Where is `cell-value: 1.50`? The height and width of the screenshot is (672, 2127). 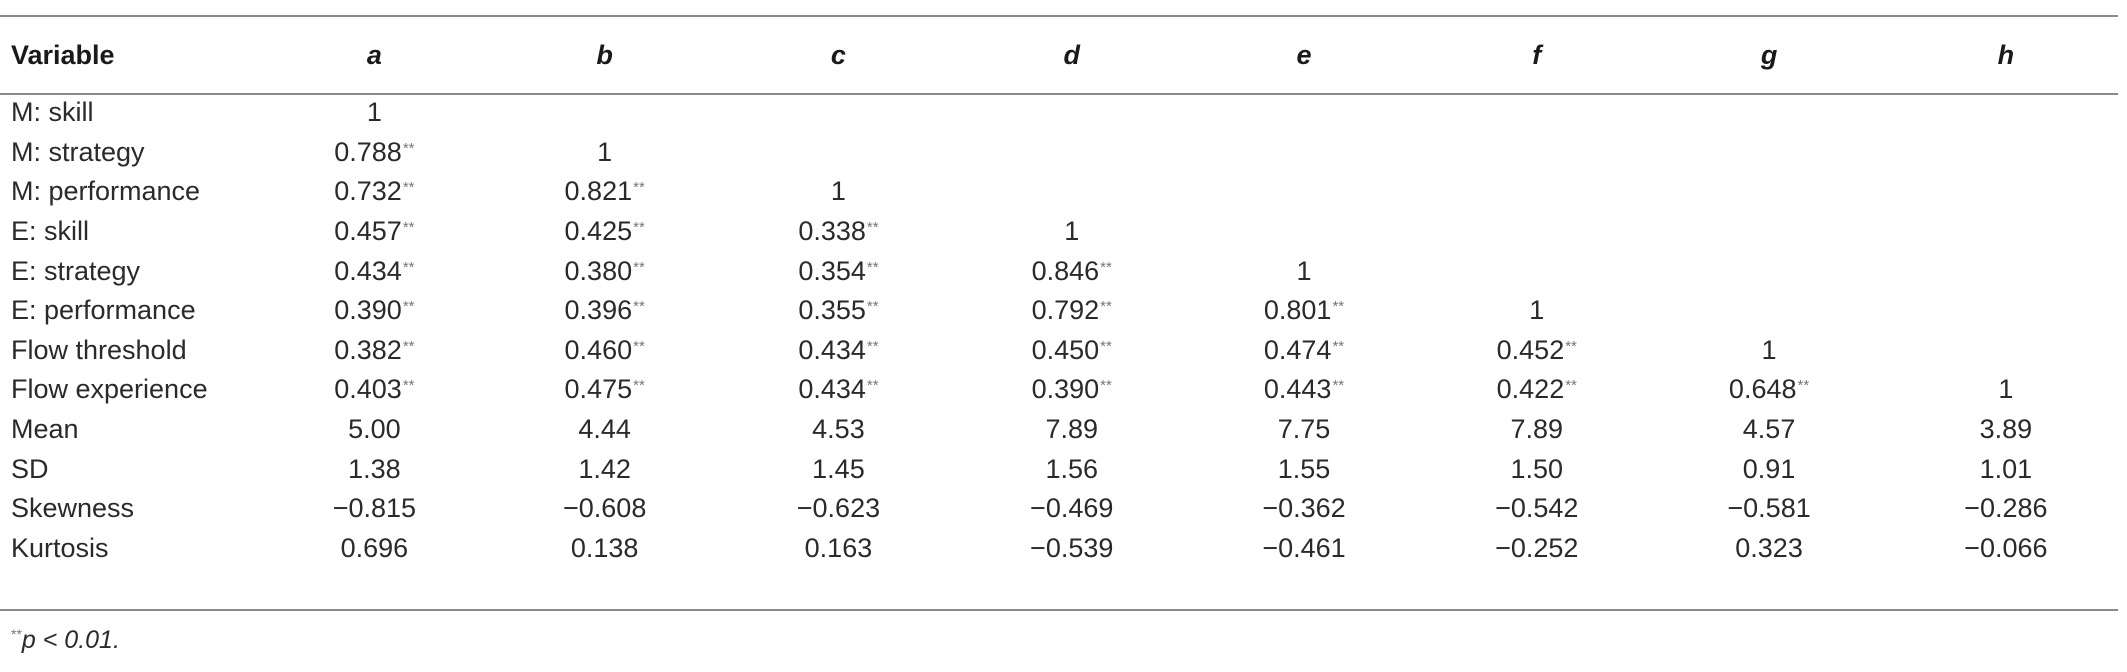 cell-value: 1.50 is located at coordinates (1537, 468).